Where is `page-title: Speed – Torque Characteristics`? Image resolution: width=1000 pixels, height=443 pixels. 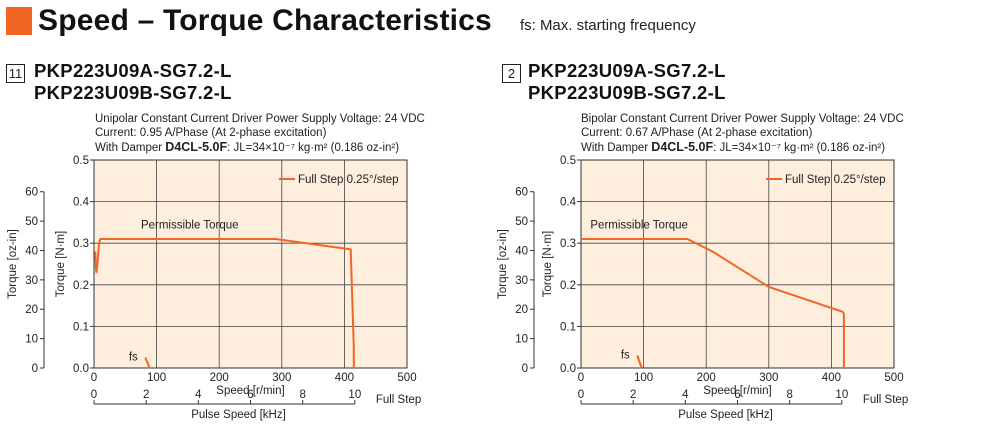
page-title: Speed – Torque Characteristics is located at coordinates (265, 20).